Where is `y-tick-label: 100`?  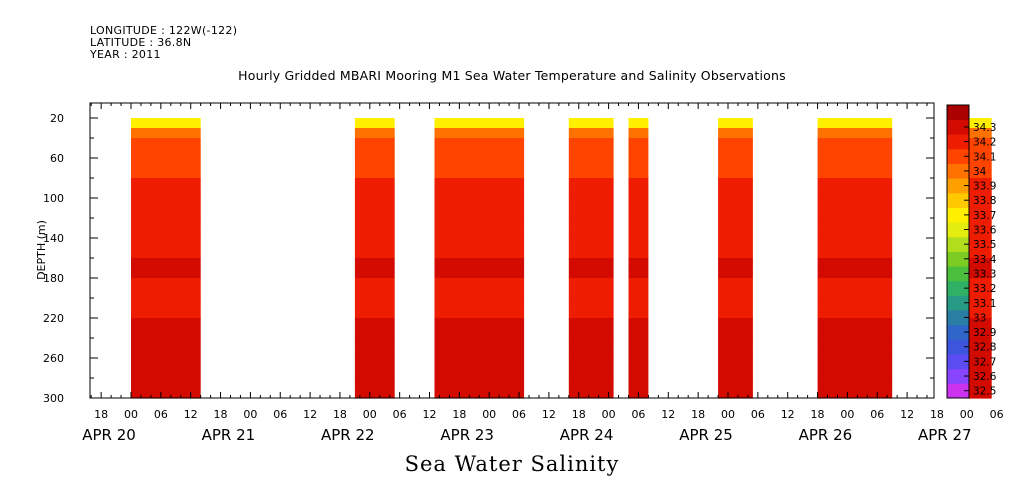 y-tick-label: 100 is located at coordinates (53, 198).